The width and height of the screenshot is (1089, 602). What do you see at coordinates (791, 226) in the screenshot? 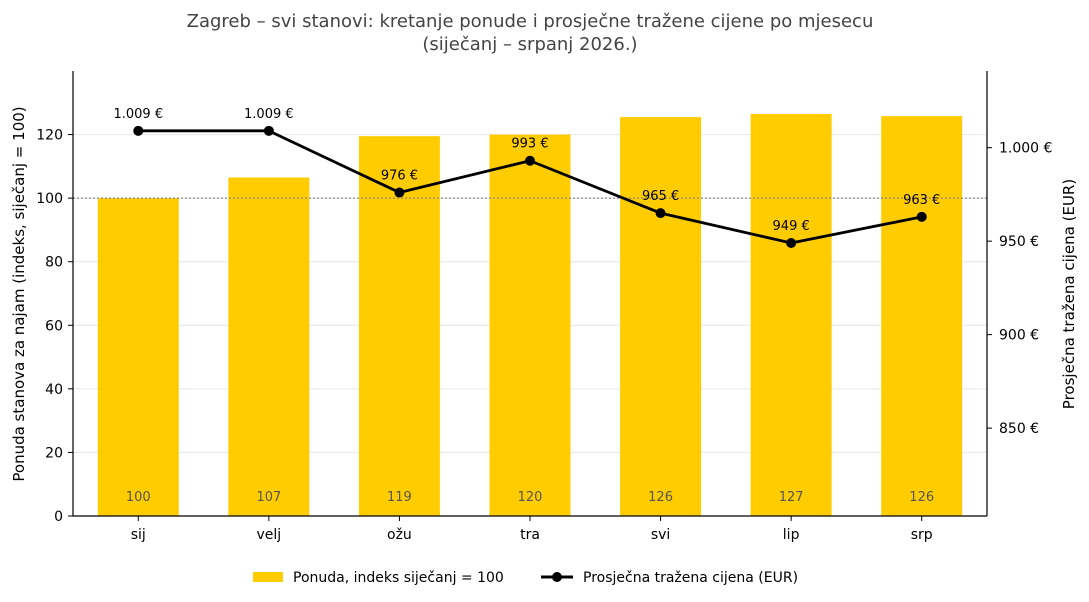
I see `price-value-label: 949 €` at bounding box center [791, 226].